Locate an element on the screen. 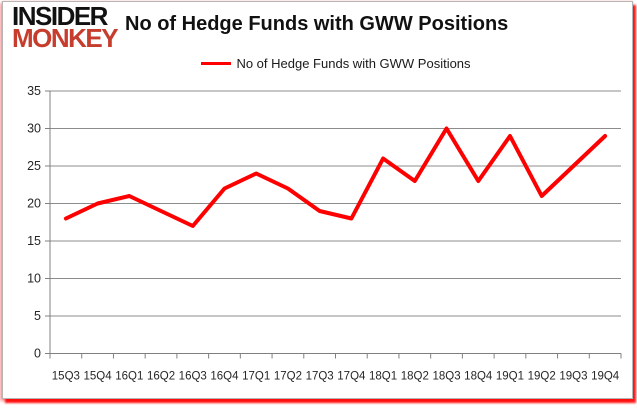  x-axis-label: 16Q2 is located at coordinates (161, 377).